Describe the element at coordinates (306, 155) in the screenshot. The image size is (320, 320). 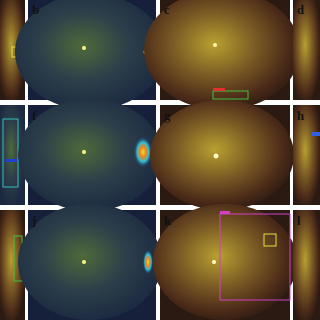
I see `image-h` at that location.